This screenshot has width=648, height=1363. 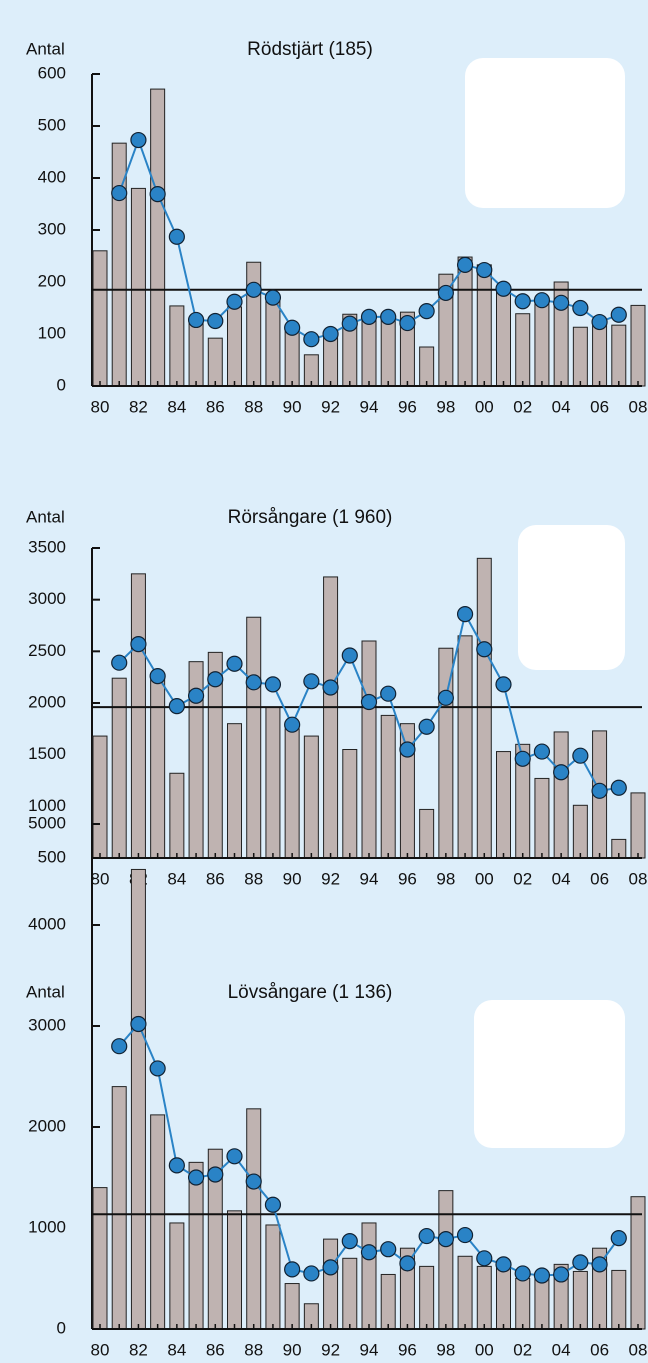 What do you see at coordinates (47, 546) in the screenshot?
I see `y-tick-label: 3500` at bounding box center [47, 546].